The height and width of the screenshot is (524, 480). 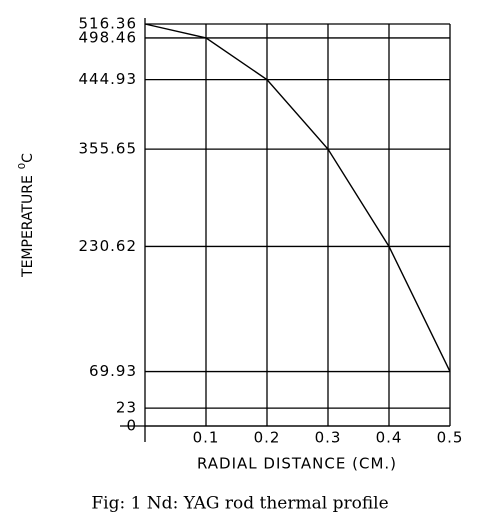 I want to click on caption: Fig: 1 Nd: YAG rod thermal profile, so click(x=239, y=504).